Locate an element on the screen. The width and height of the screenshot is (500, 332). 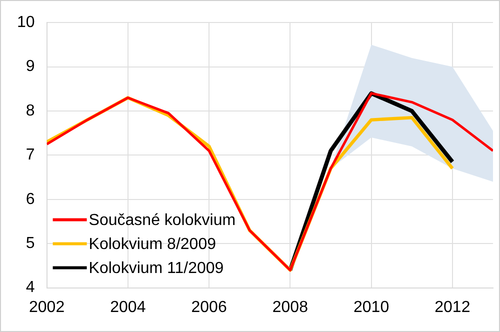
y-tick-label: 4 is located at coordinates (30, 287).